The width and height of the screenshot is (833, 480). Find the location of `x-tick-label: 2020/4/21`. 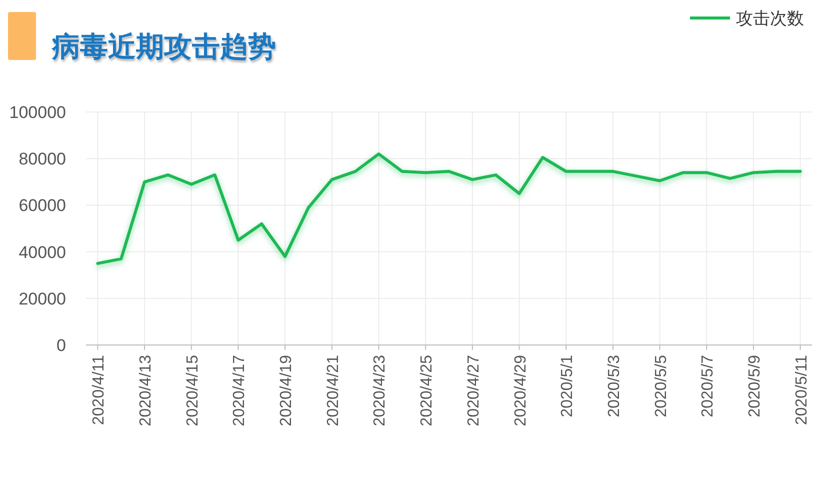

x-tick-label: 2020/4/21 is located at coordinates (333, 390).